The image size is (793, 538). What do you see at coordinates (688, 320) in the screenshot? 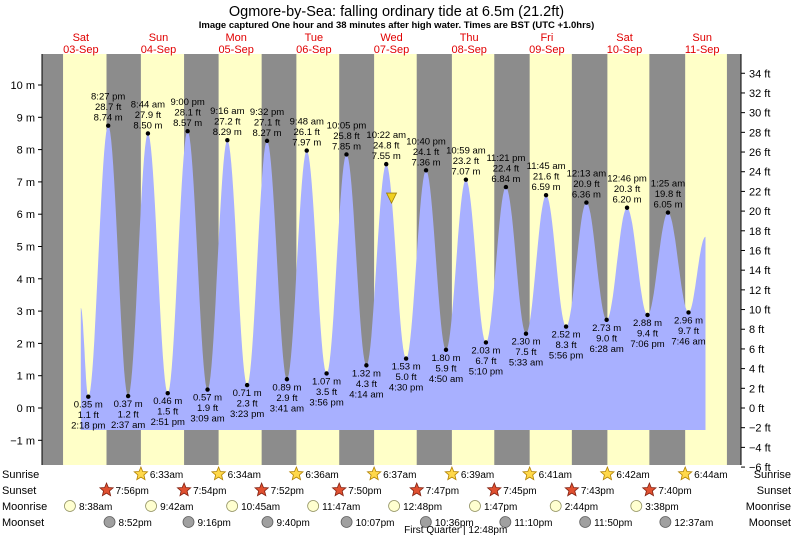
I see `low-tide-label: 2.96 m` at bounding box center [688, 320].